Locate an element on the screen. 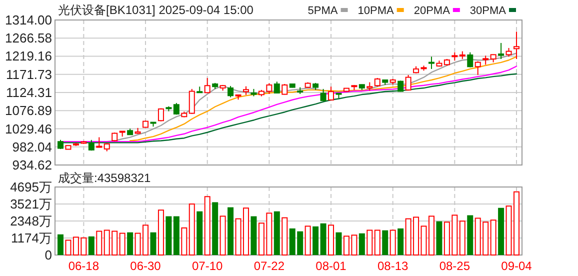 Image resolution: width=578 pixels, height=276 pixels. y-tick-label: 934.62 is located at coordinates (32, 165).